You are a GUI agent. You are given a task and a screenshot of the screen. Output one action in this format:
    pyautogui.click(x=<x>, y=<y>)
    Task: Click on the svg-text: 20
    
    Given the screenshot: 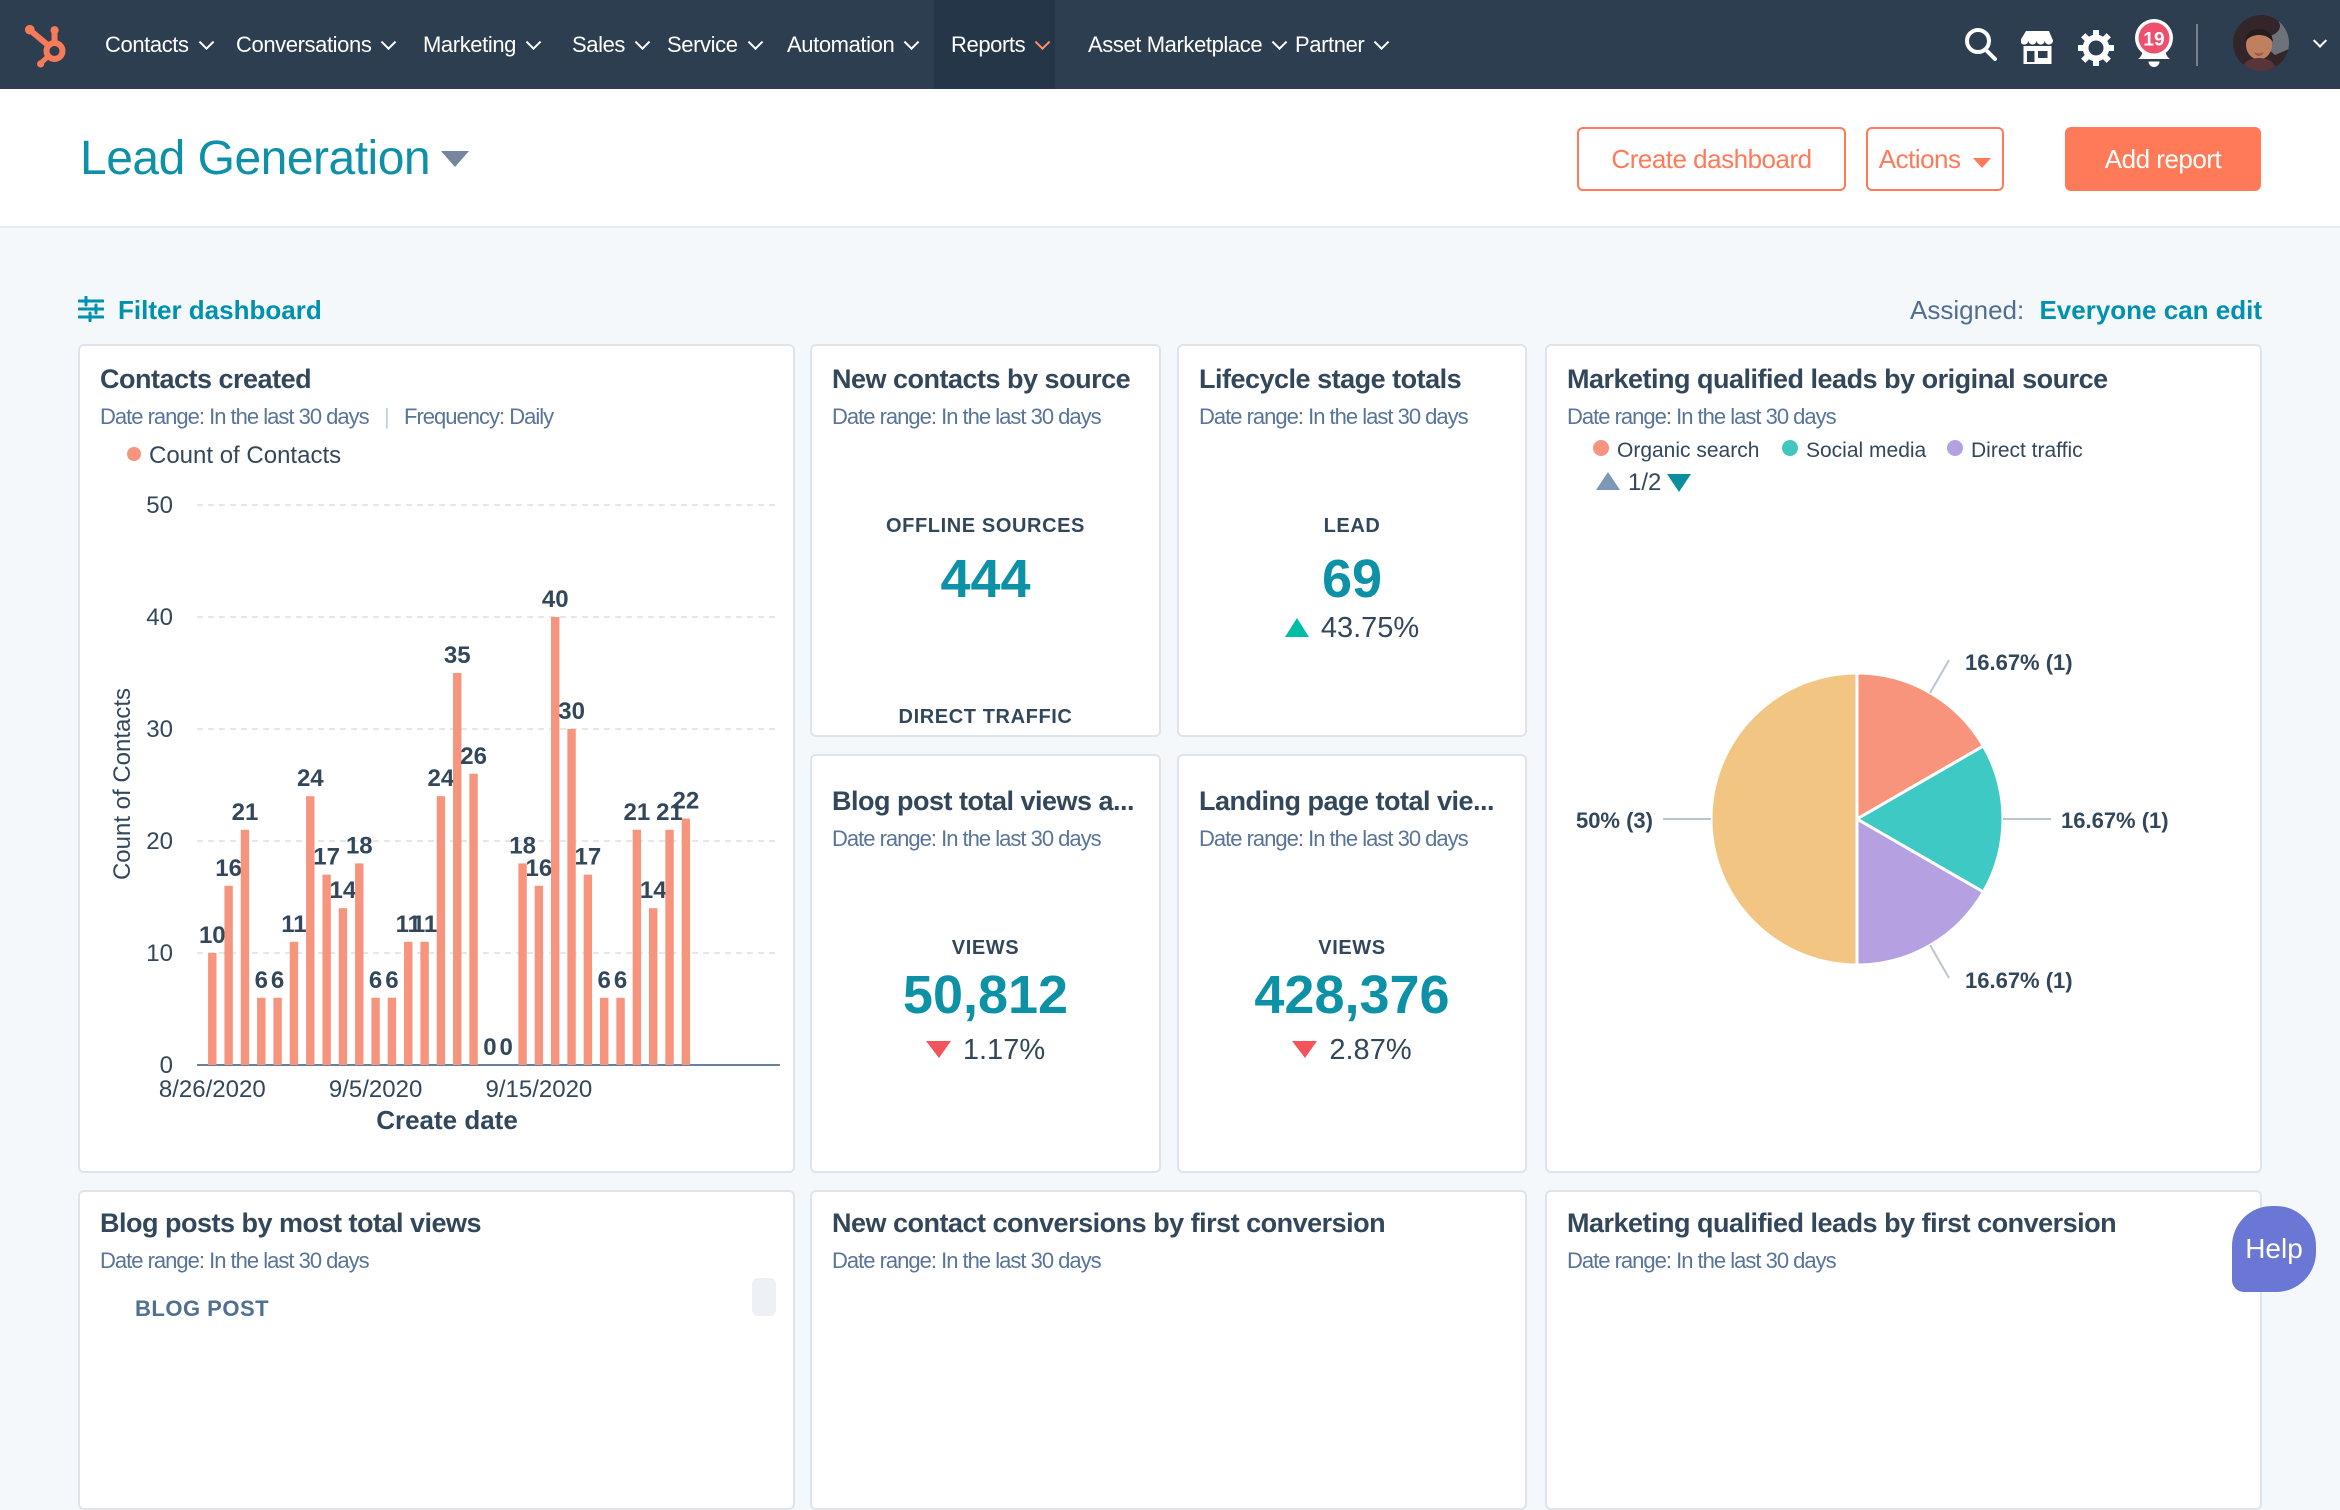 What is the action you would take?
    pyautogui.click(x=159, y=841)
    